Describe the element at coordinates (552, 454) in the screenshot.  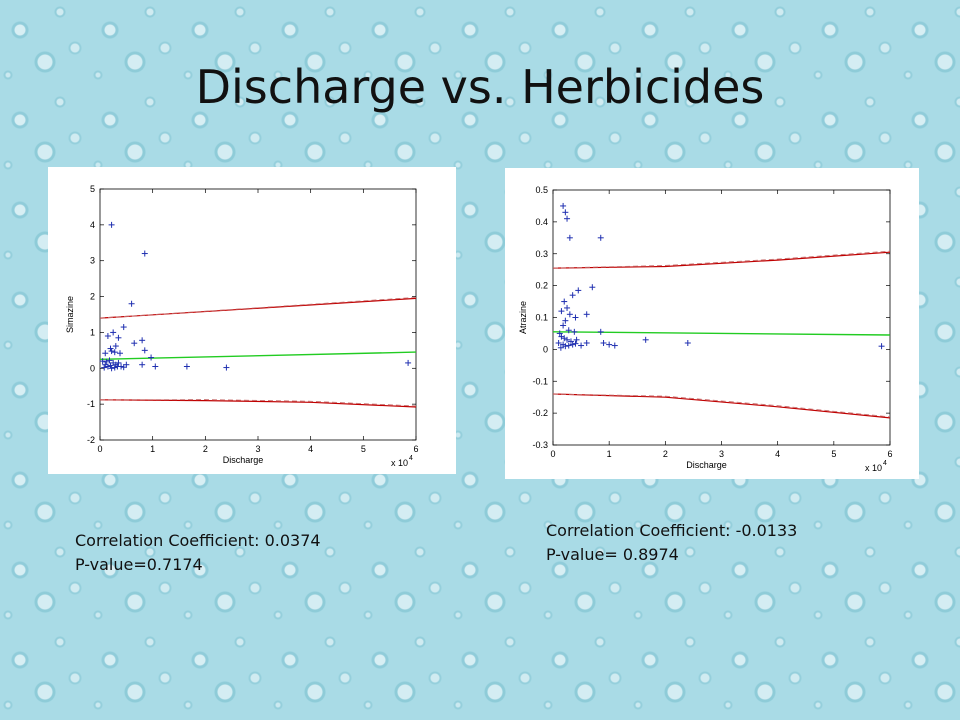
I see `x-tick-label: 0` at that location.